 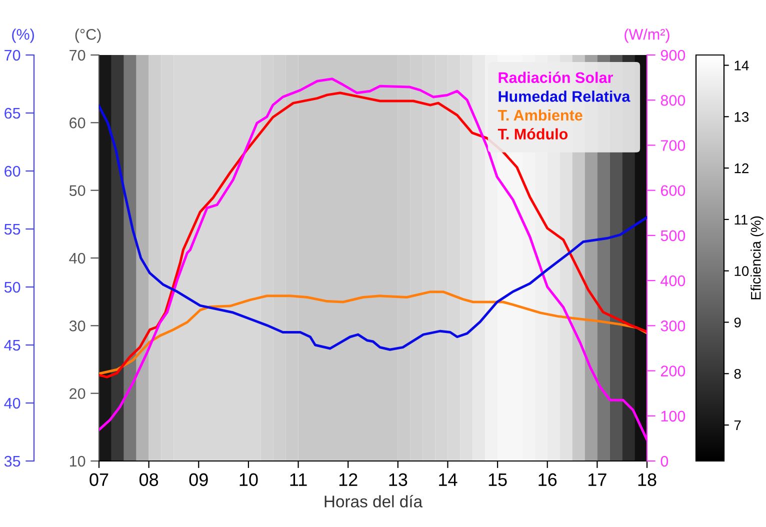 I want to click on y2-tick-label: 600, so click(x=673, y=190).